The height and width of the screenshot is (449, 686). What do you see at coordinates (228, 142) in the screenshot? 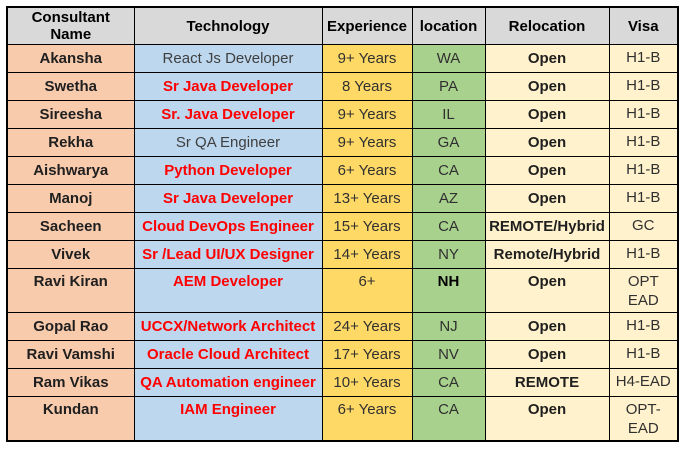
I see `cell-technology: Sr QA Engineer` at bounding box center [228, 142].